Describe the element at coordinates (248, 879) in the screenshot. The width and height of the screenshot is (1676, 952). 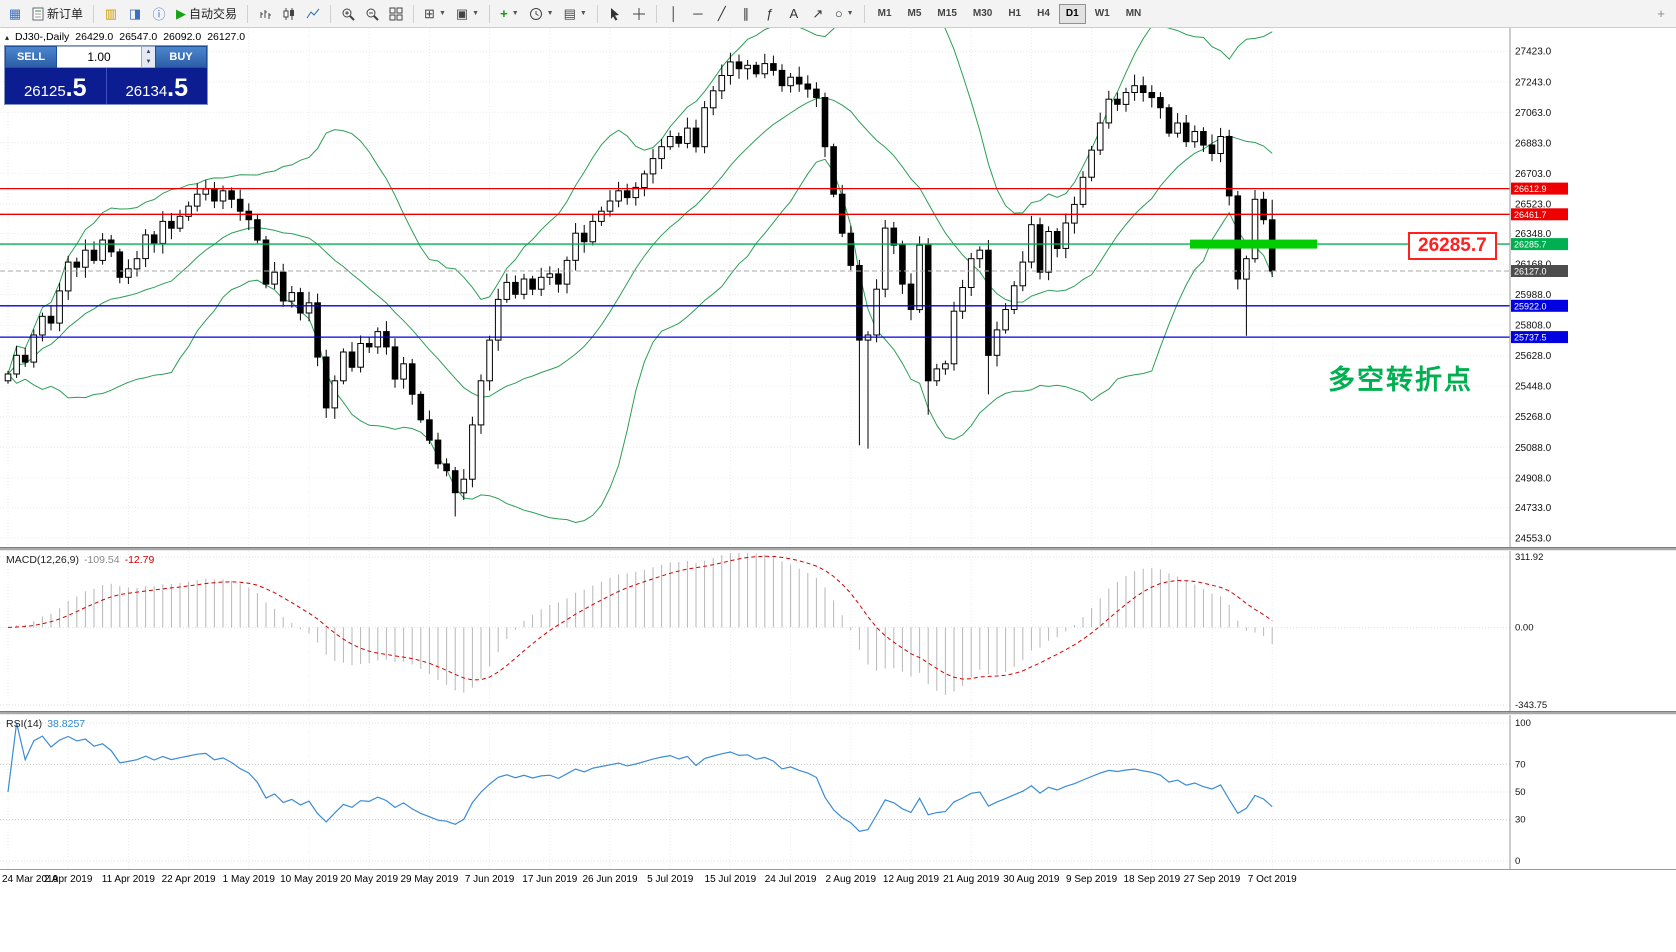
I see `date-label: 1 May 2019` at that location.